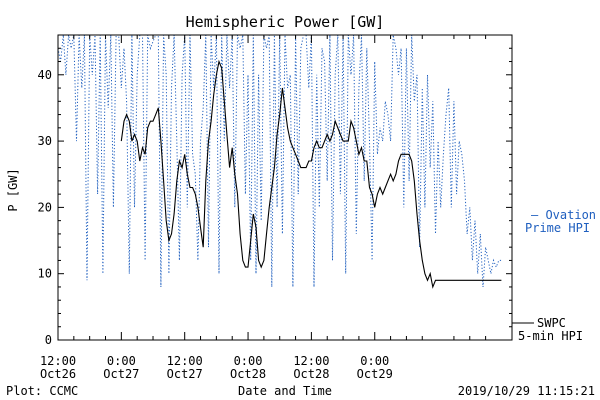 This screenshot has height=400, width=600. Describe the element at coordinates (48, 340) in the screenshot. I see `y-tick-label: 0` at that location.